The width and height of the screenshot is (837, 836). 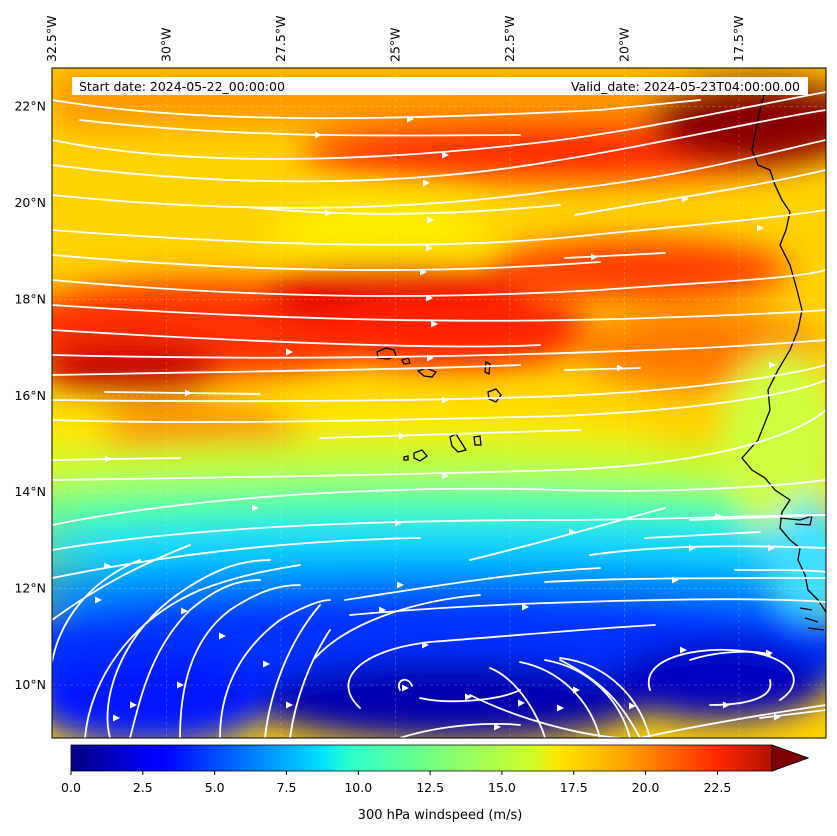 What do you see at coordinates (358, 787) in the screenshot?
I see `colorbar-tick-label: 10.0` at bounding box center [358, 787].